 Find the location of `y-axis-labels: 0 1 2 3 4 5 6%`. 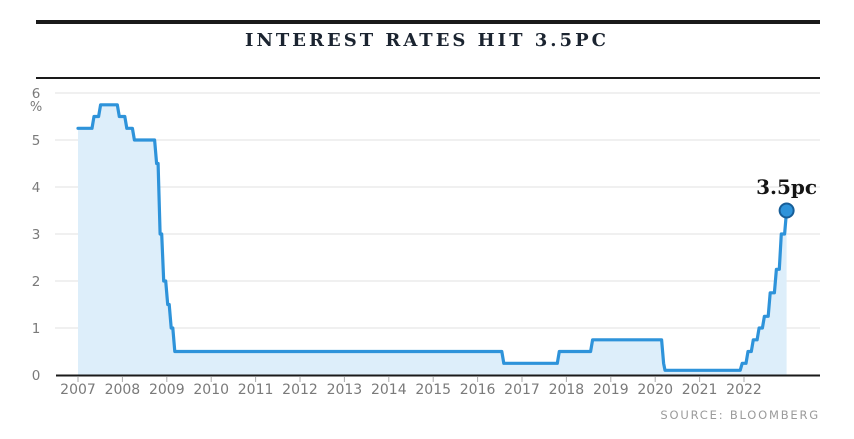

y-axis-labels: 0 1 2 3 4 5 6% is located at coordinates (36, 235).